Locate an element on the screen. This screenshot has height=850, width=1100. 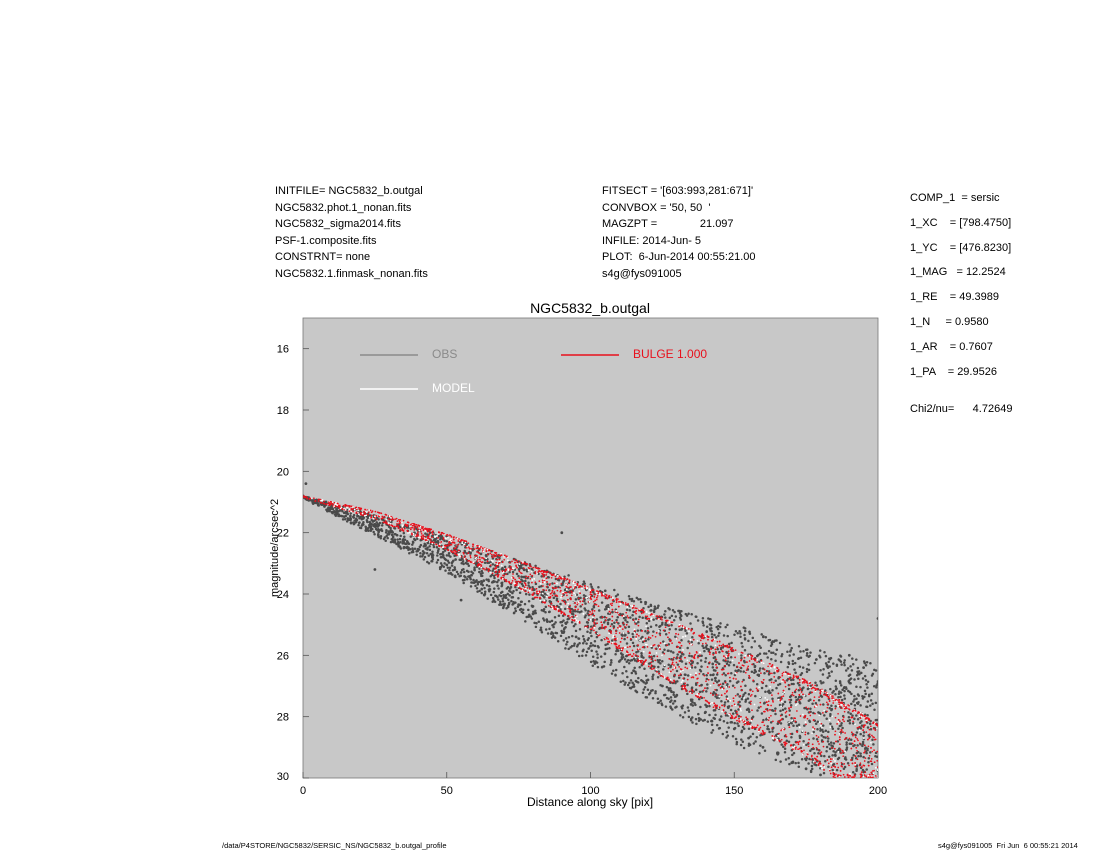
header-middle-line: CONVBOX = '50, 50 ' is located at coordinates (656, 207).